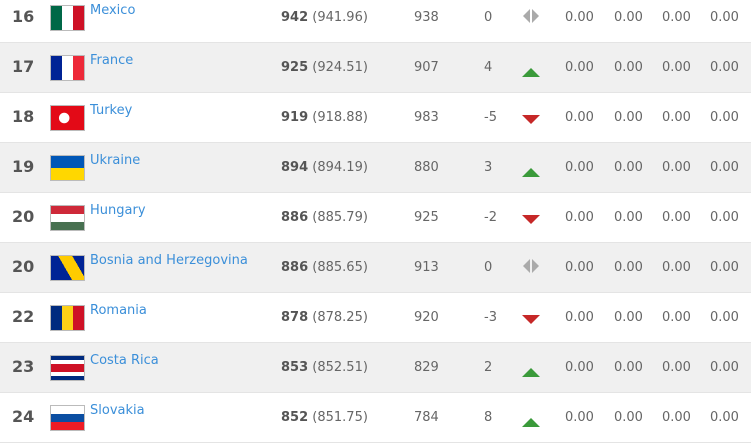 The height and width of the screenshot is (443, 751). I want to click on points-rounded: 852, so click(295, 417).